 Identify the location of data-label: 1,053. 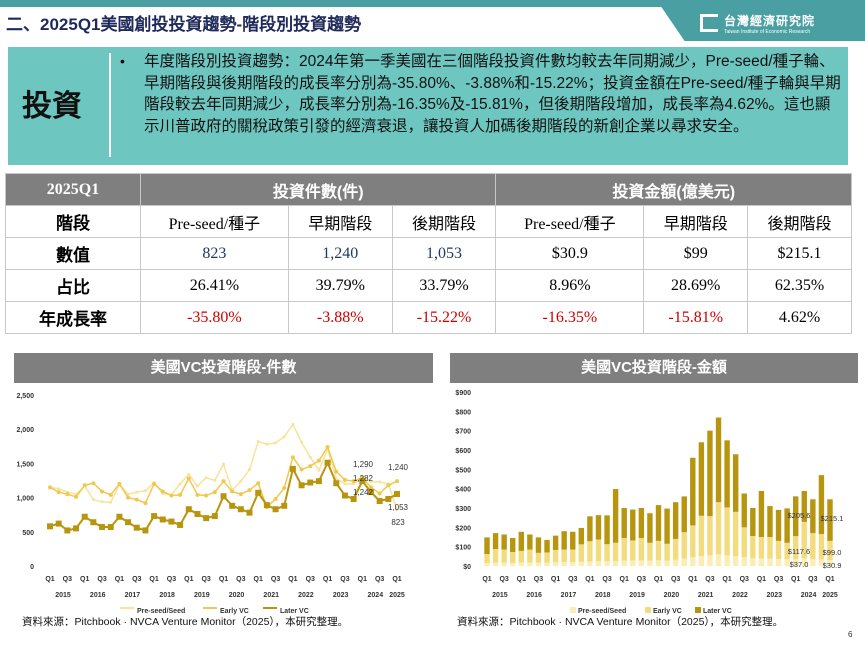
(398, 507).